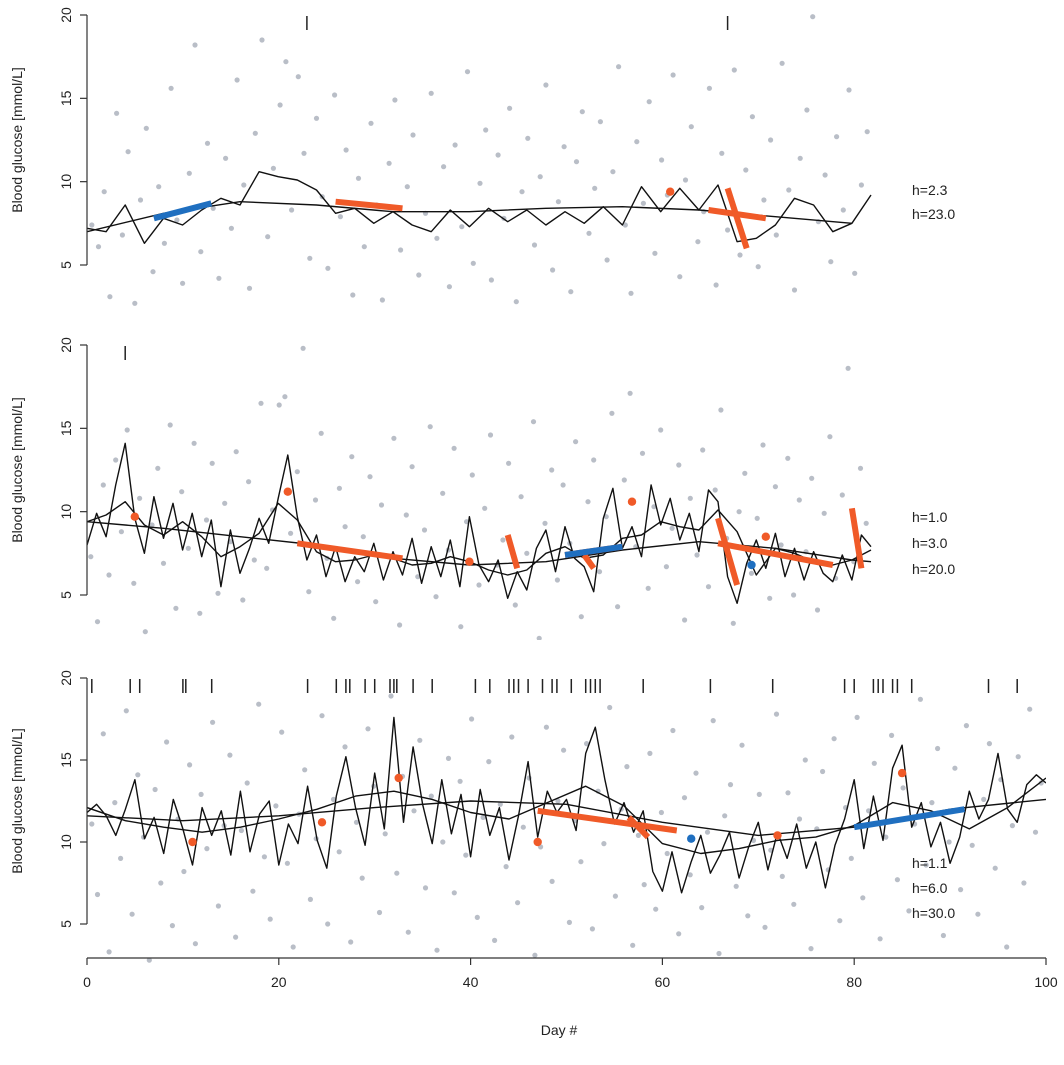 The width and height of the screenshot is (1064, 1065). I want to click on y-tick-label: 5, so click(66, 265).